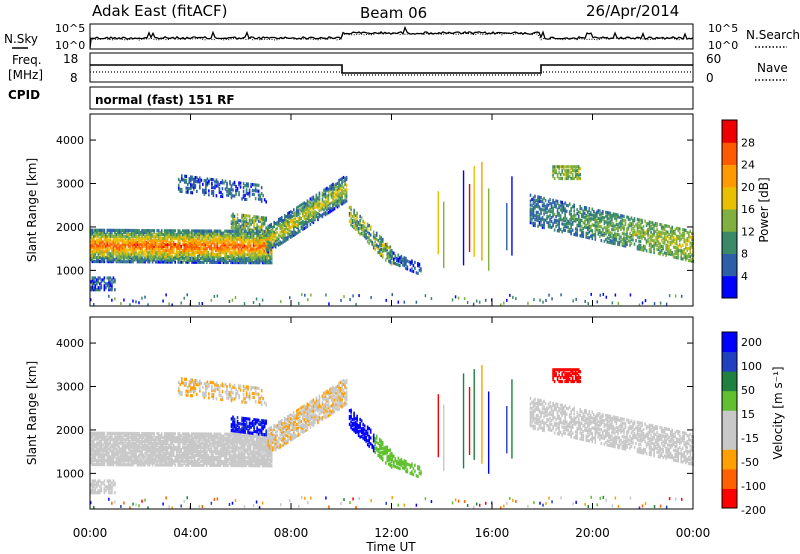  What do you see at coordinates (744, 276) in the screenshot?
I see `colorbar-tick-label: 4` at bounding box center [744, 276].